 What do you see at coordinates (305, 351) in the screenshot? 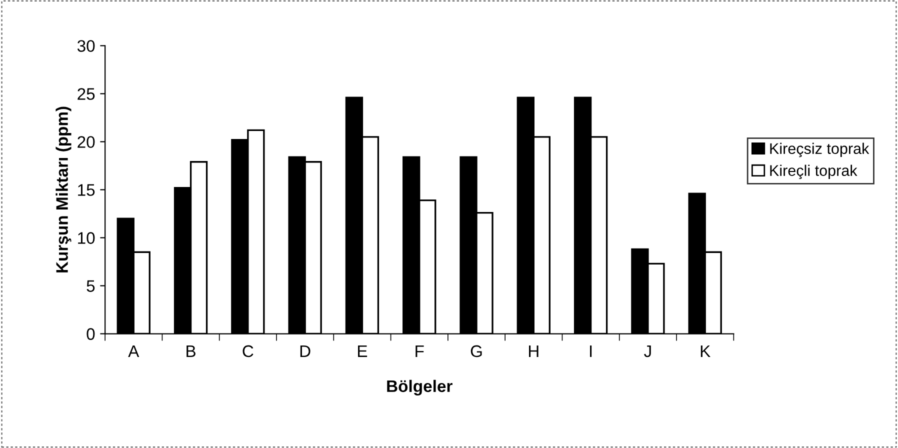
I see `x-tick-label: D` at bounding box center [305, 351].